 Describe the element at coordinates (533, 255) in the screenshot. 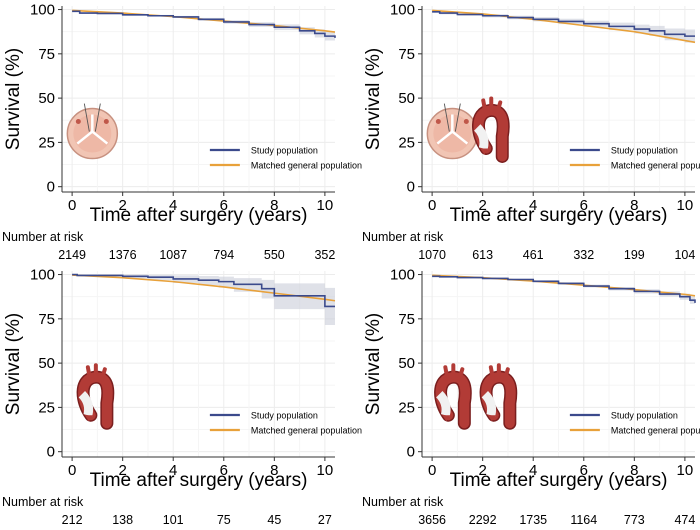

I see `risk-count: 461` at that location.